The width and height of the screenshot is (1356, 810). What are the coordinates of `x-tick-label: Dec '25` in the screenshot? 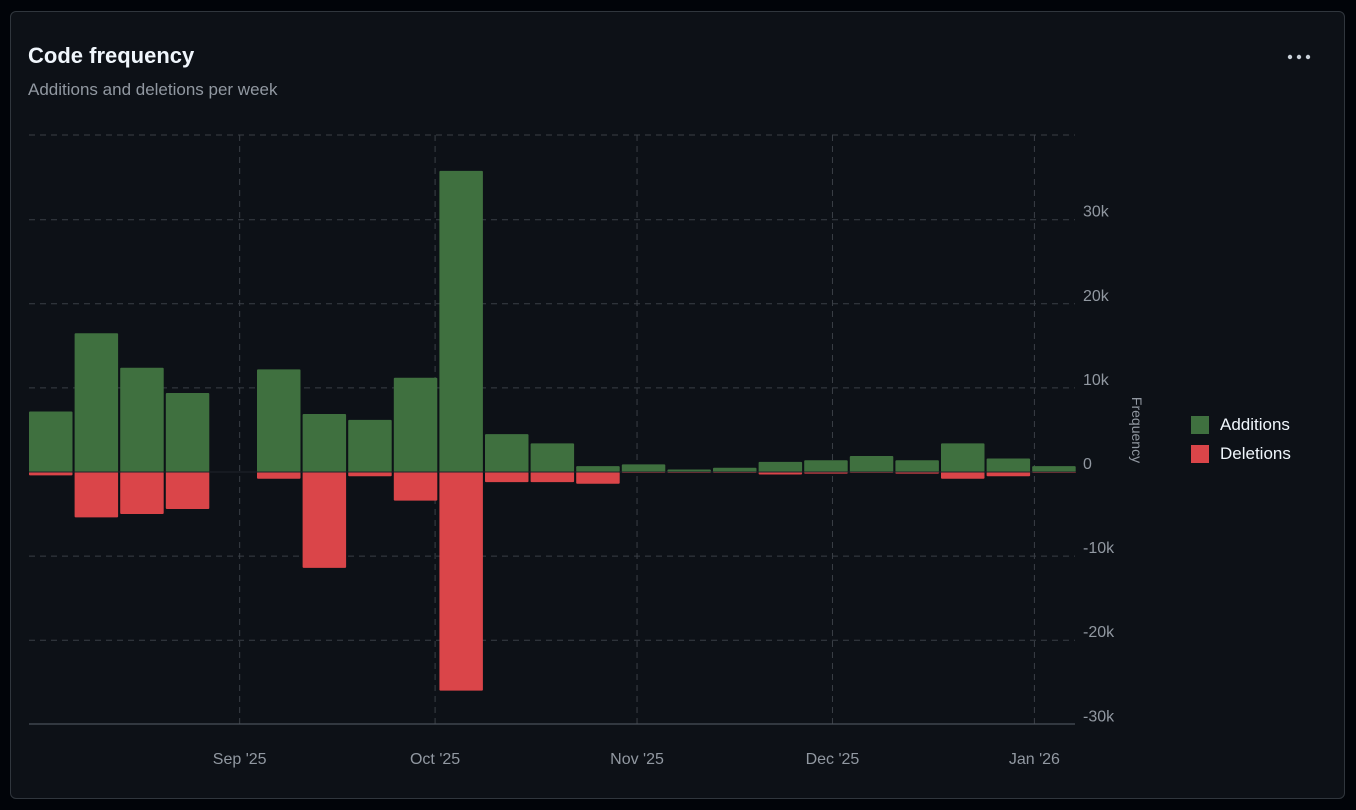 It's located at (833, 759).